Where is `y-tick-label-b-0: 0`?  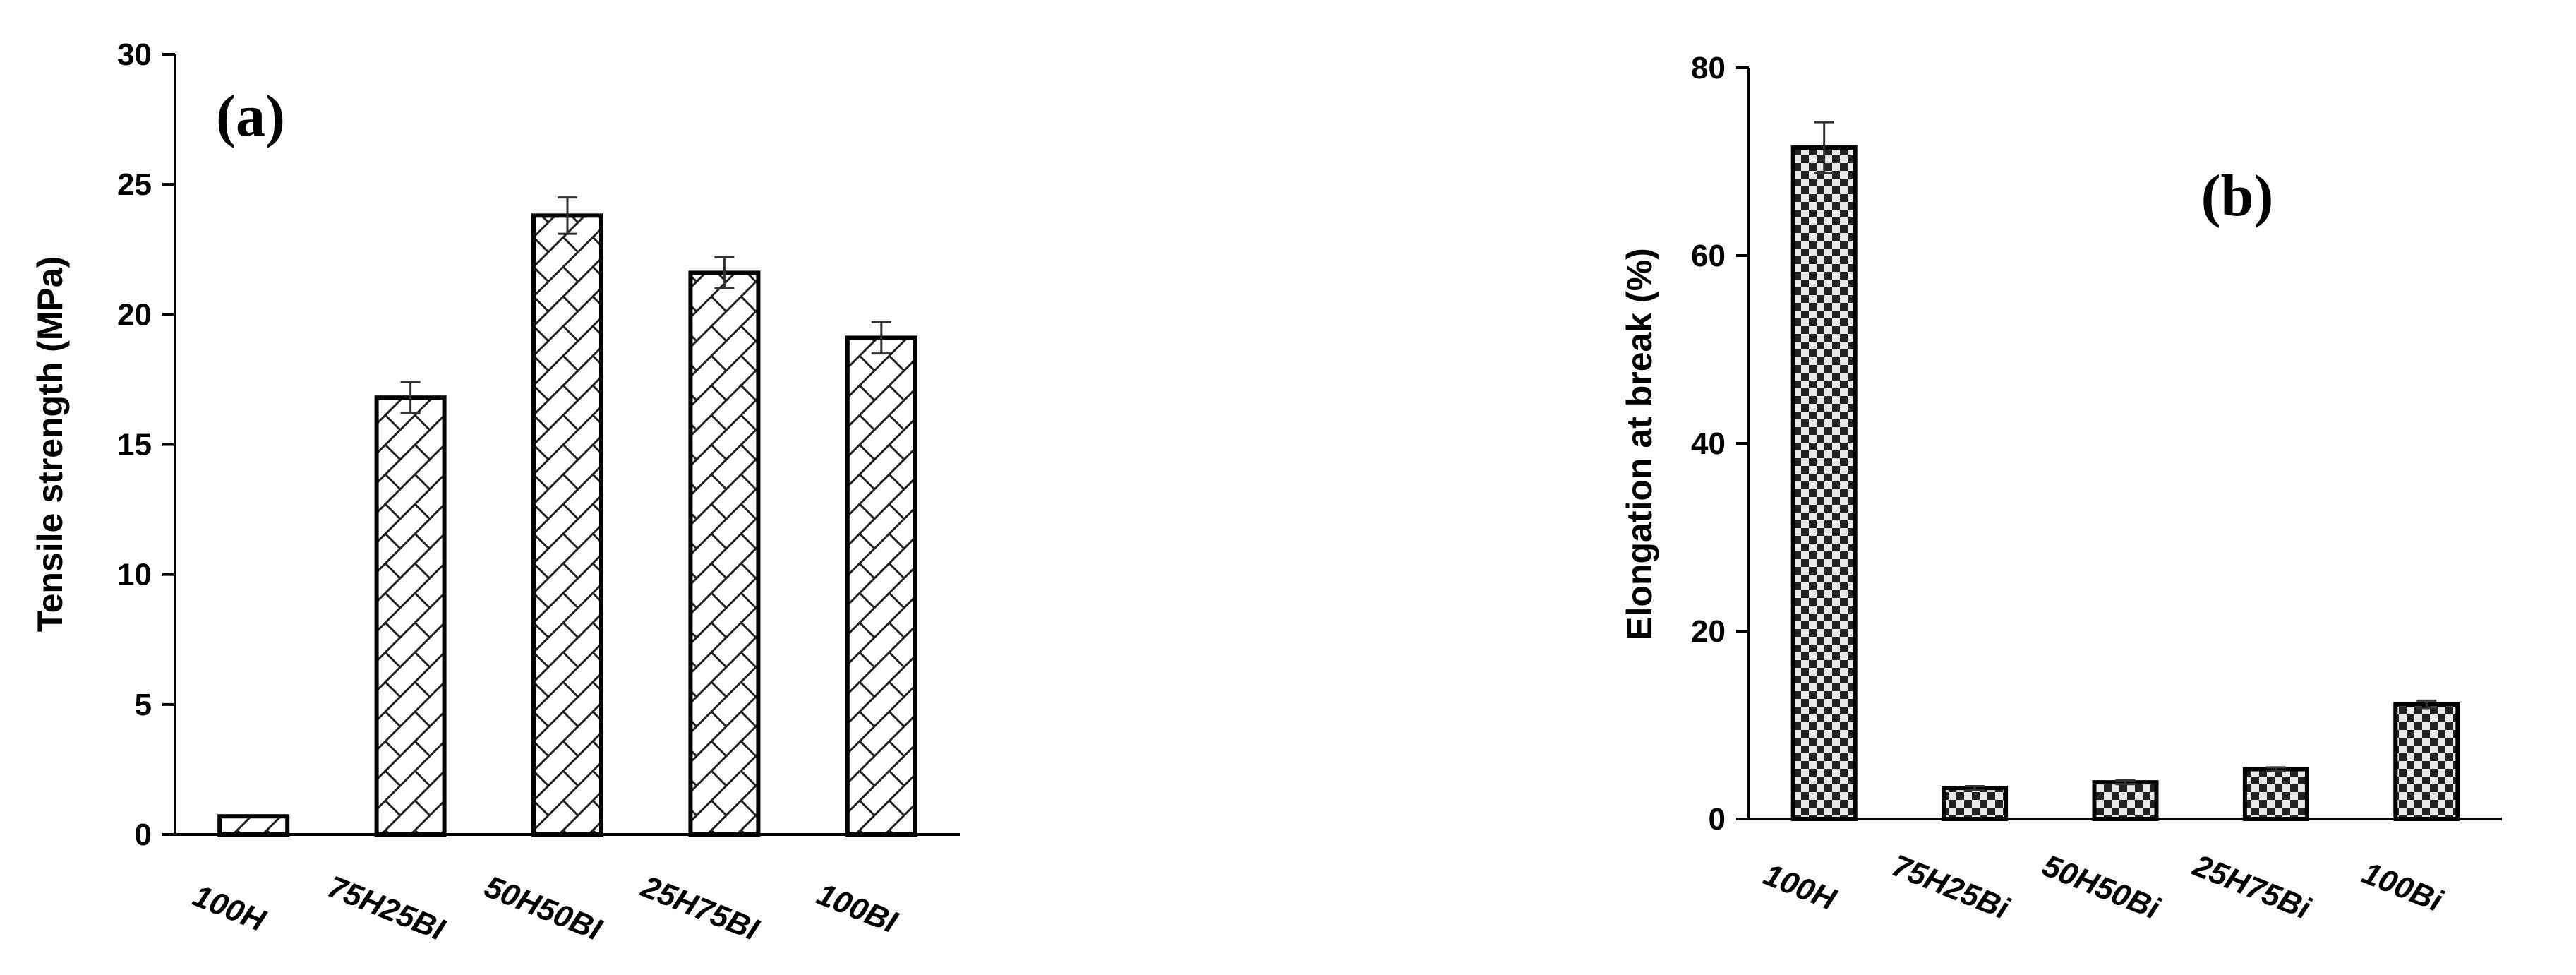 y-tick-label-b-0: 0 is located at coordinates (1717, 819).